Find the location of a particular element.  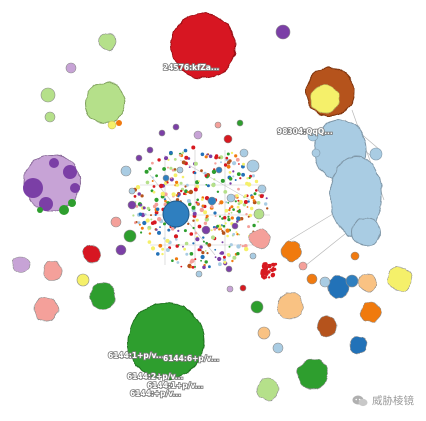

watermark-text: 威胁棱镜 is located at coordinates (393, 401).